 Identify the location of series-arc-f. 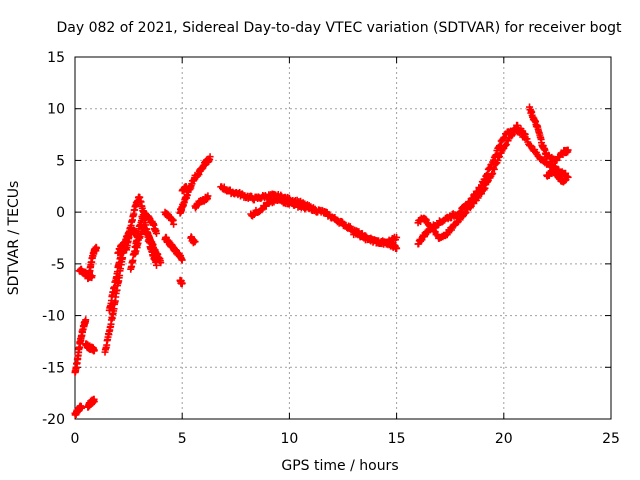
(90, 347).